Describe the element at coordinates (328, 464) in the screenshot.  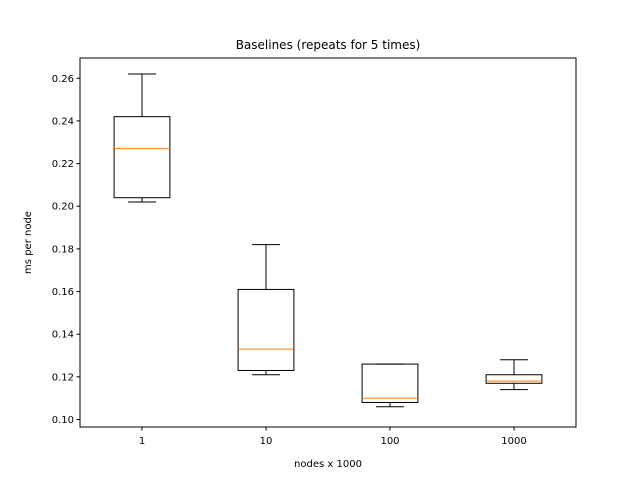
I see `x-axis-label: nodes x 1000` at that location.